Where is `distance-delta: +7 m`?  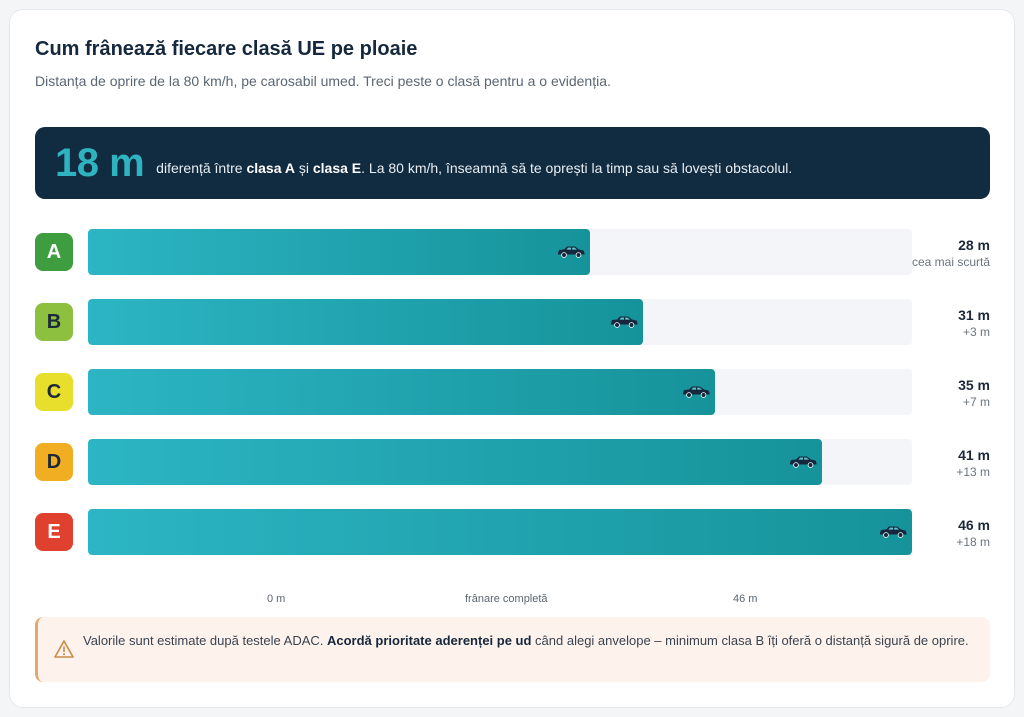 distance-delta: +7 m is located at coordinates (976, 402).